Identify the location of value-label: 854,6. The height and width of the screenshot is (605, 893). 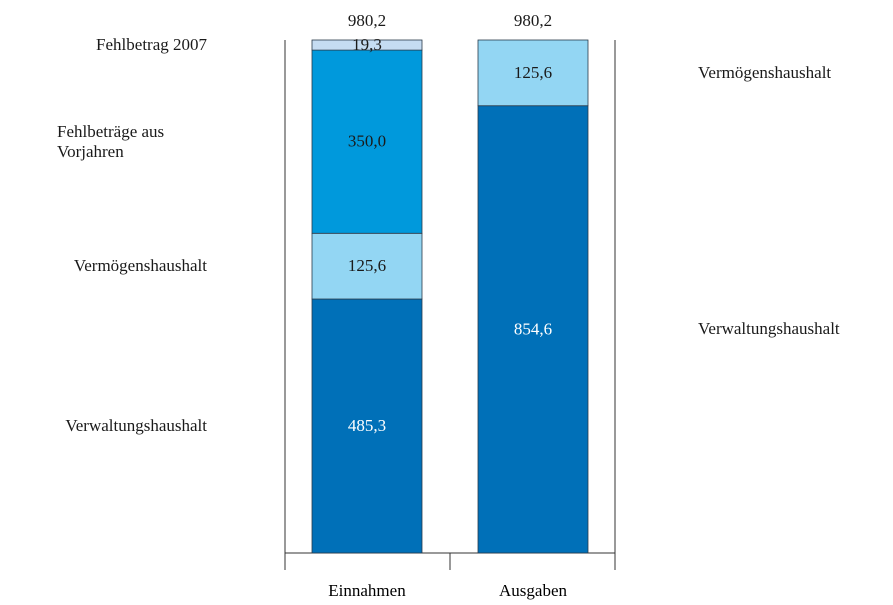
(533, 328).